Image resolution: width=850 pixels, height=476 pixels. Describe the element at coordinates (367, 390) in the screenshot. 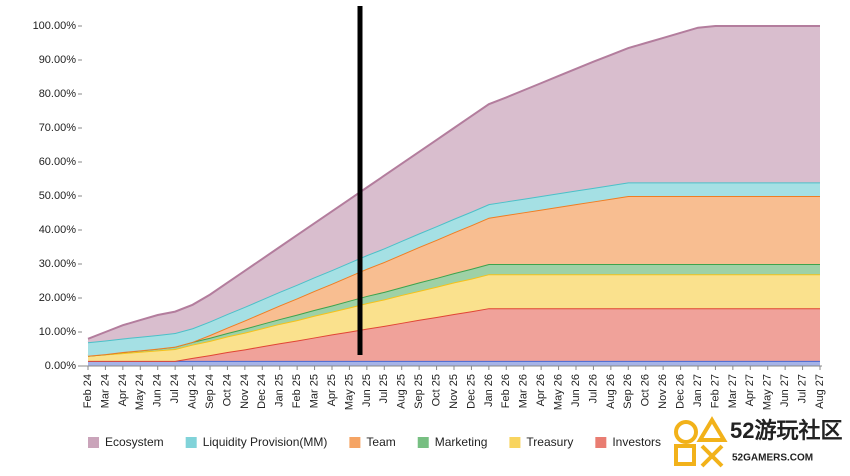

I see `x-tick-label: Jun 25` at that location.